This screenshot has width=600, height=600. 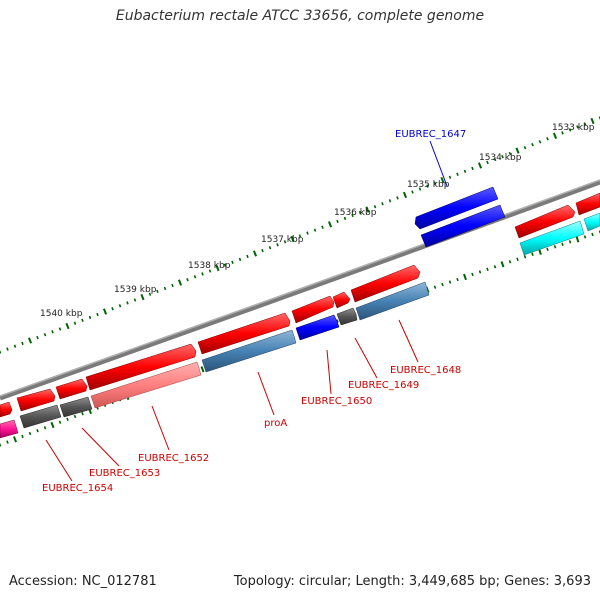 What do you see at coordinates (383, 385) in the screenshot?
I see `gene-label-eubrec-1649: EUBREC_1649` at bounding box center [383, 385].